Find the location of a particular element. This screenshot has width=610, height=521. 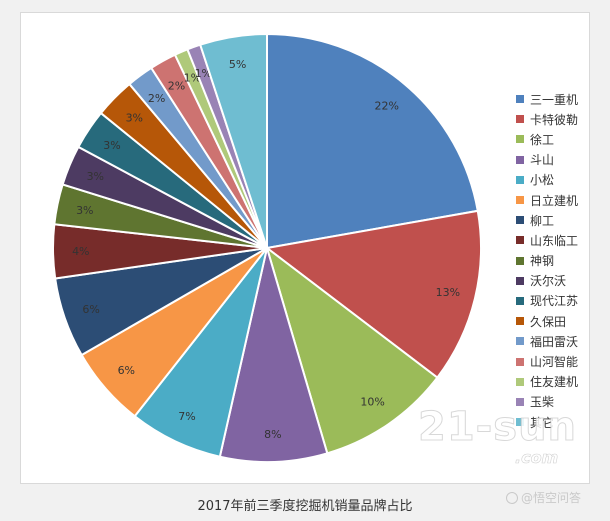

slice-label-11: 3% is located at coordinates (134, 117).